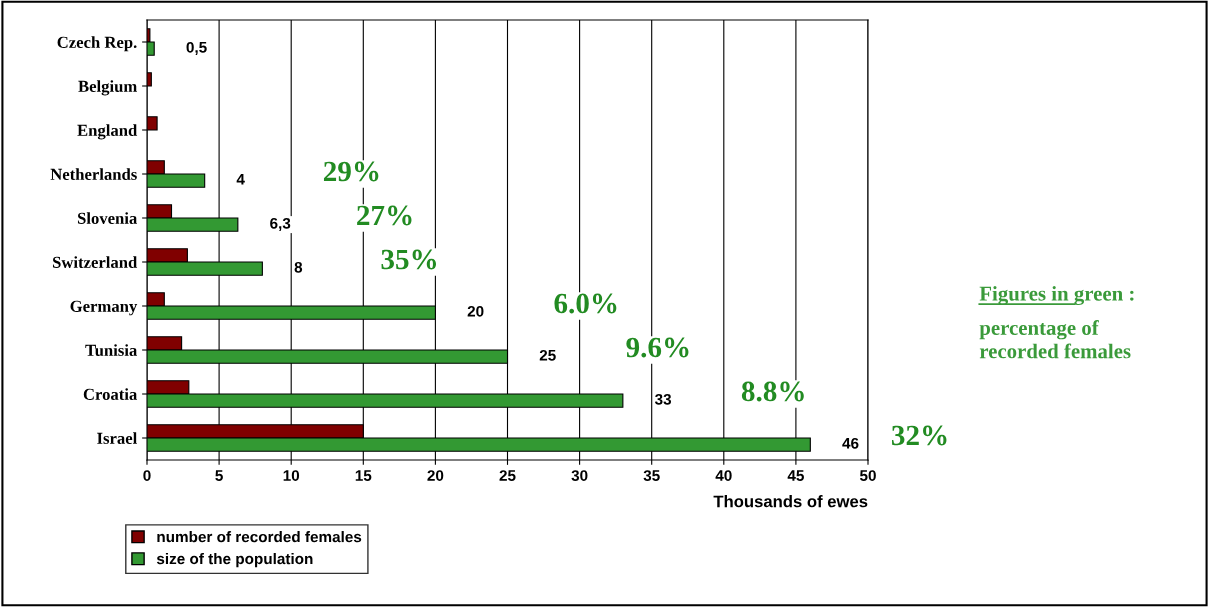  I want to click on y-tick-label: Switzerland, so click(95, 262).